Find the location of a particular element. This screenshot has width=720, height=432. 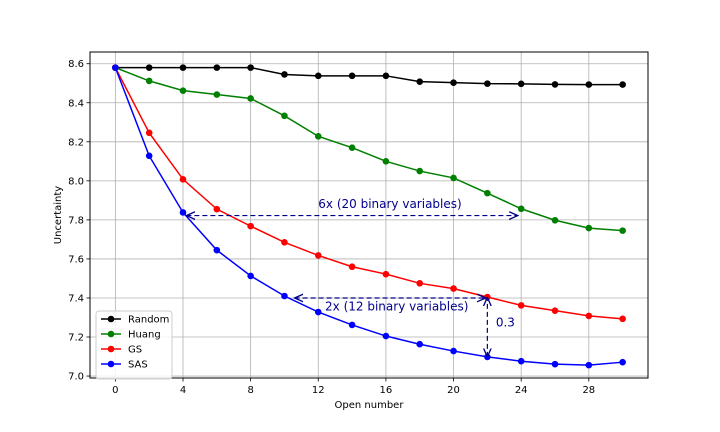

x-tick-label: 4 is located at coordinates (183, 390).